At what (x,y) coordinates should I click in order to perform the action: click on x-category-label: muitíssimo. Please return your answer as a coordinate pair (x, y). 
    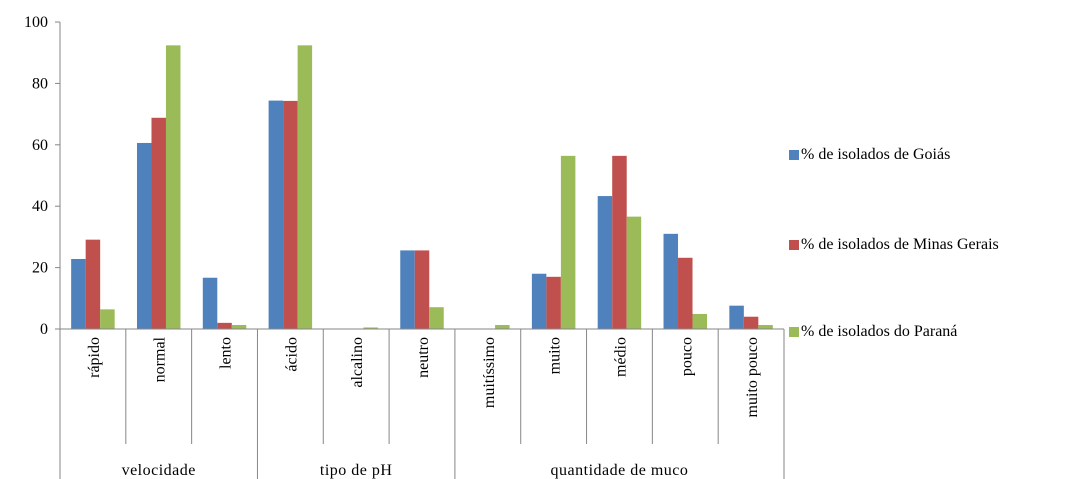
    Looking at the image, I should click on (489, 372).